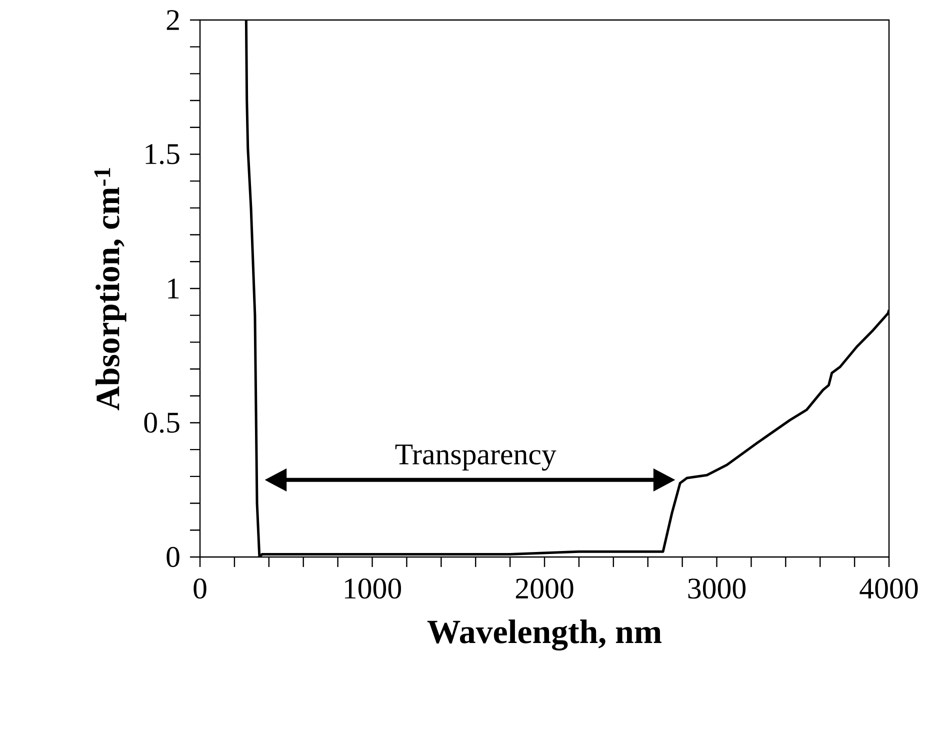 This screenshot has width=941, height=745. What do you see at coordinates (162, 422) in the screenshot?
I see `y-tick-label: 0.5` at bounding box center [162, 422].